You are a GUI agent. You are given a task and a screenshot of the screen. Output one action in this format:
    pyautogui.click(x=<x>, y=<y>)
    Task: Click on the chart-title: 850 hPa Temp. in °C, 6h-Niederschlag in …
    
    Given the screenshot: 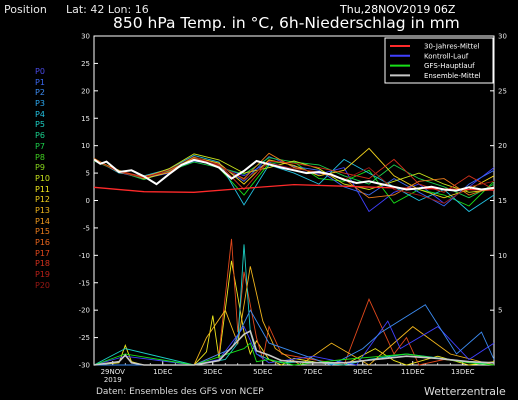 What is the action you would take?
    pyautogui.click(x=286, y=23)
    